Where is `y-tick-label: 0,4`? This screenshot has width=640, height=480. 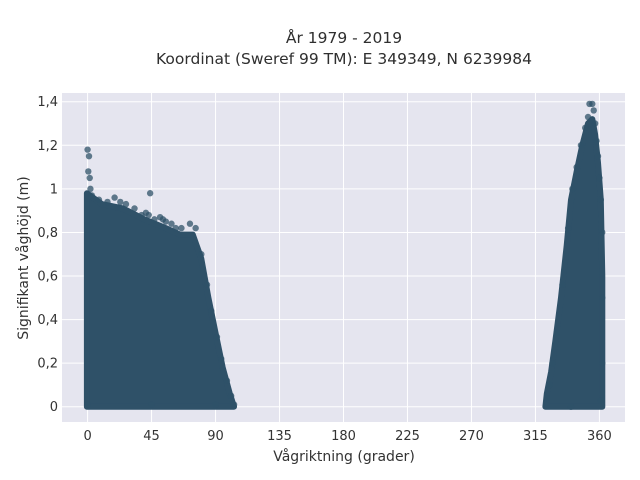
y-tick-label: 0,4 is located at coordinates (47, 320).